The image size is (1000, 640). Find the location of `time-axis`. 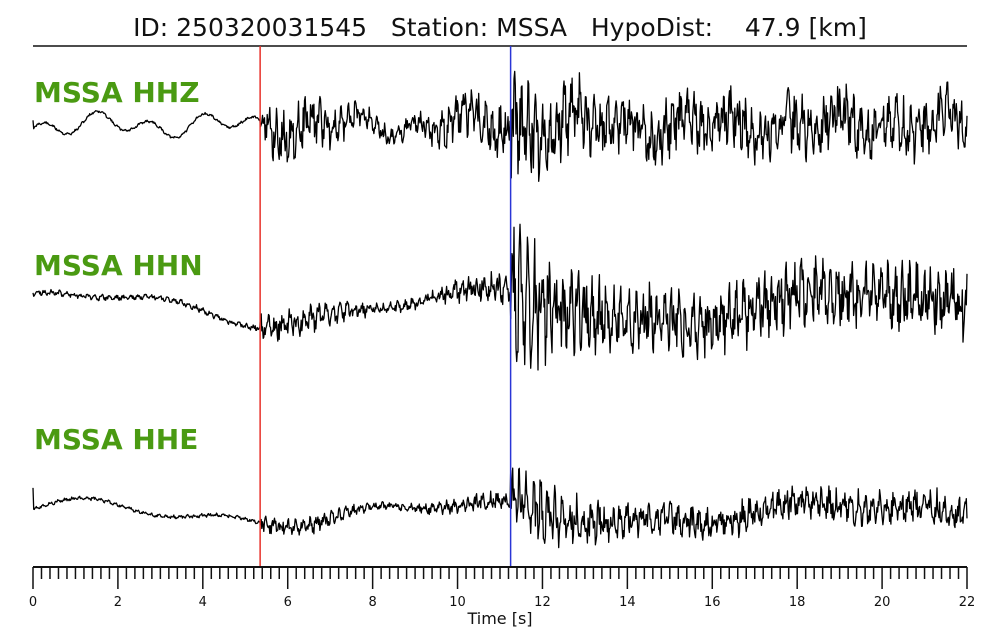

time-axis is located at coordinates (500, 577).